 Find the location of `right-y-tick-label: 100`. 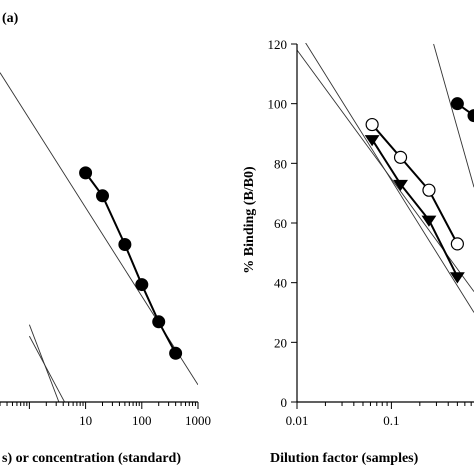

right-y-tick-label: 100 is located at coordinates (278, 104).